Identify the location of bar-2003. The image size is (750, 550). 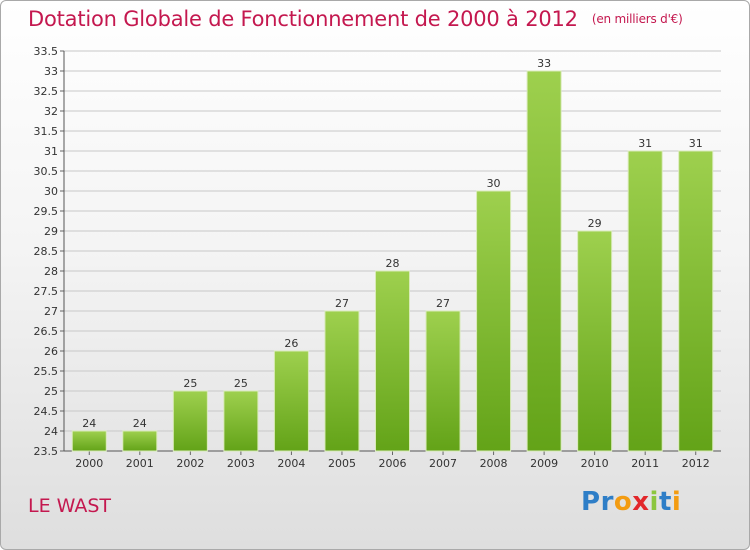
(241, 421).